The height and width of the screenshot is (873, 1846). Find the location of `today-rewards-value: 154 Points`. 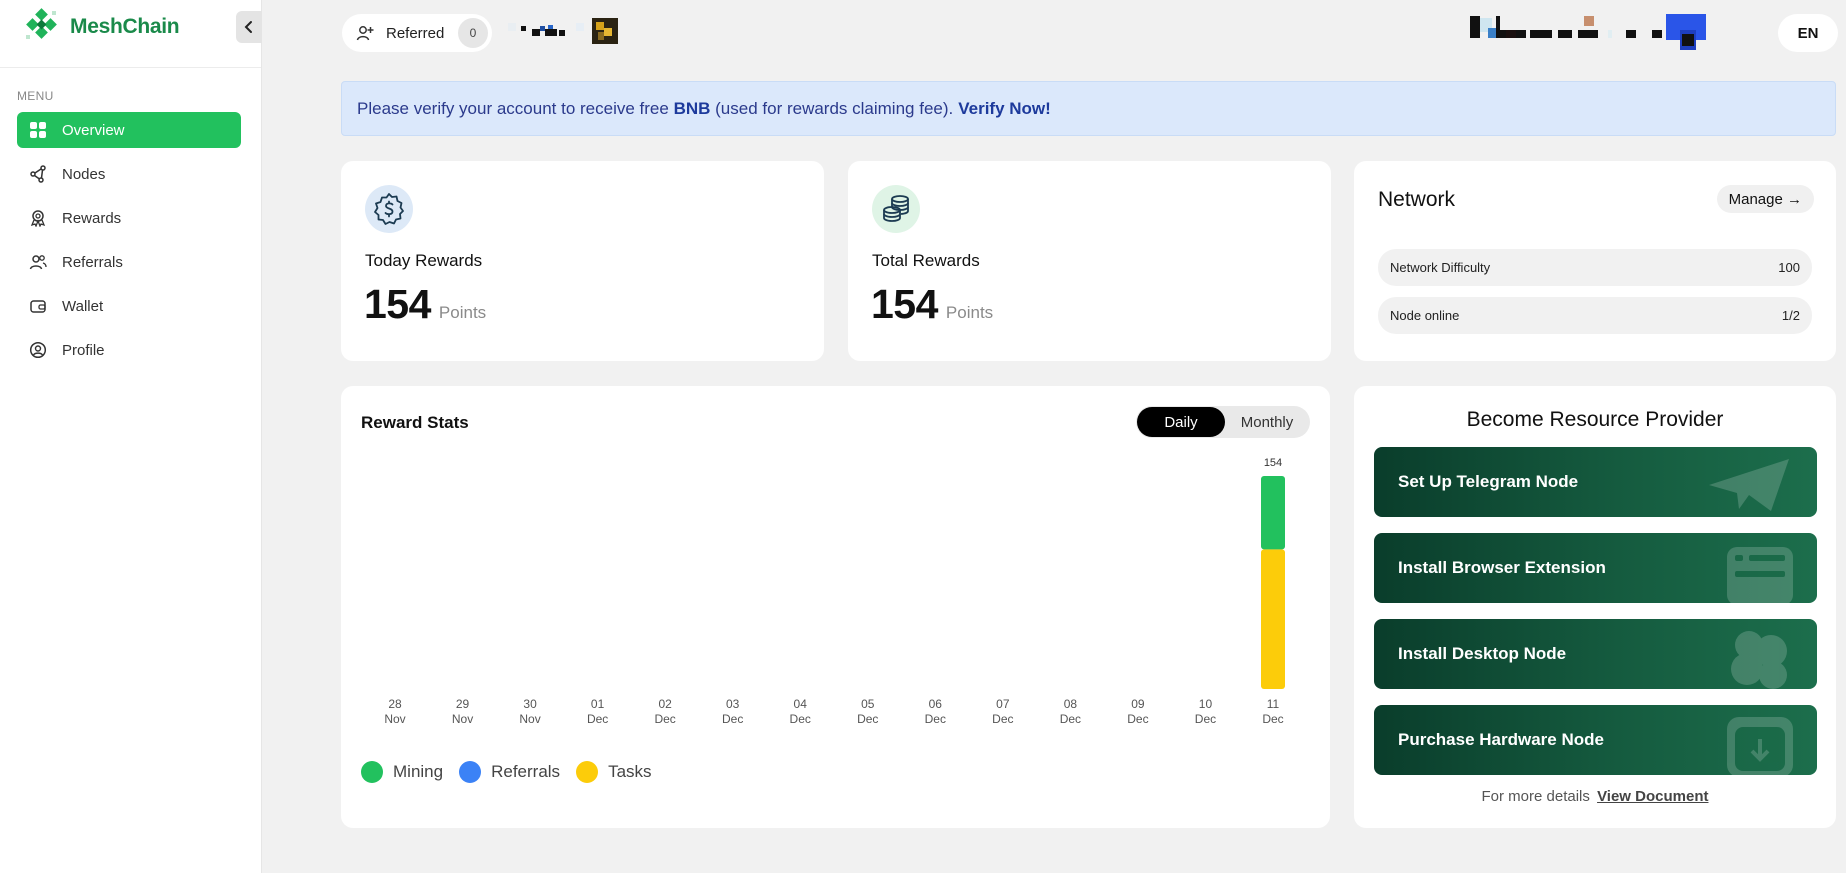

today-rewards-value: 154 Points is located at coordinates (425, 304).